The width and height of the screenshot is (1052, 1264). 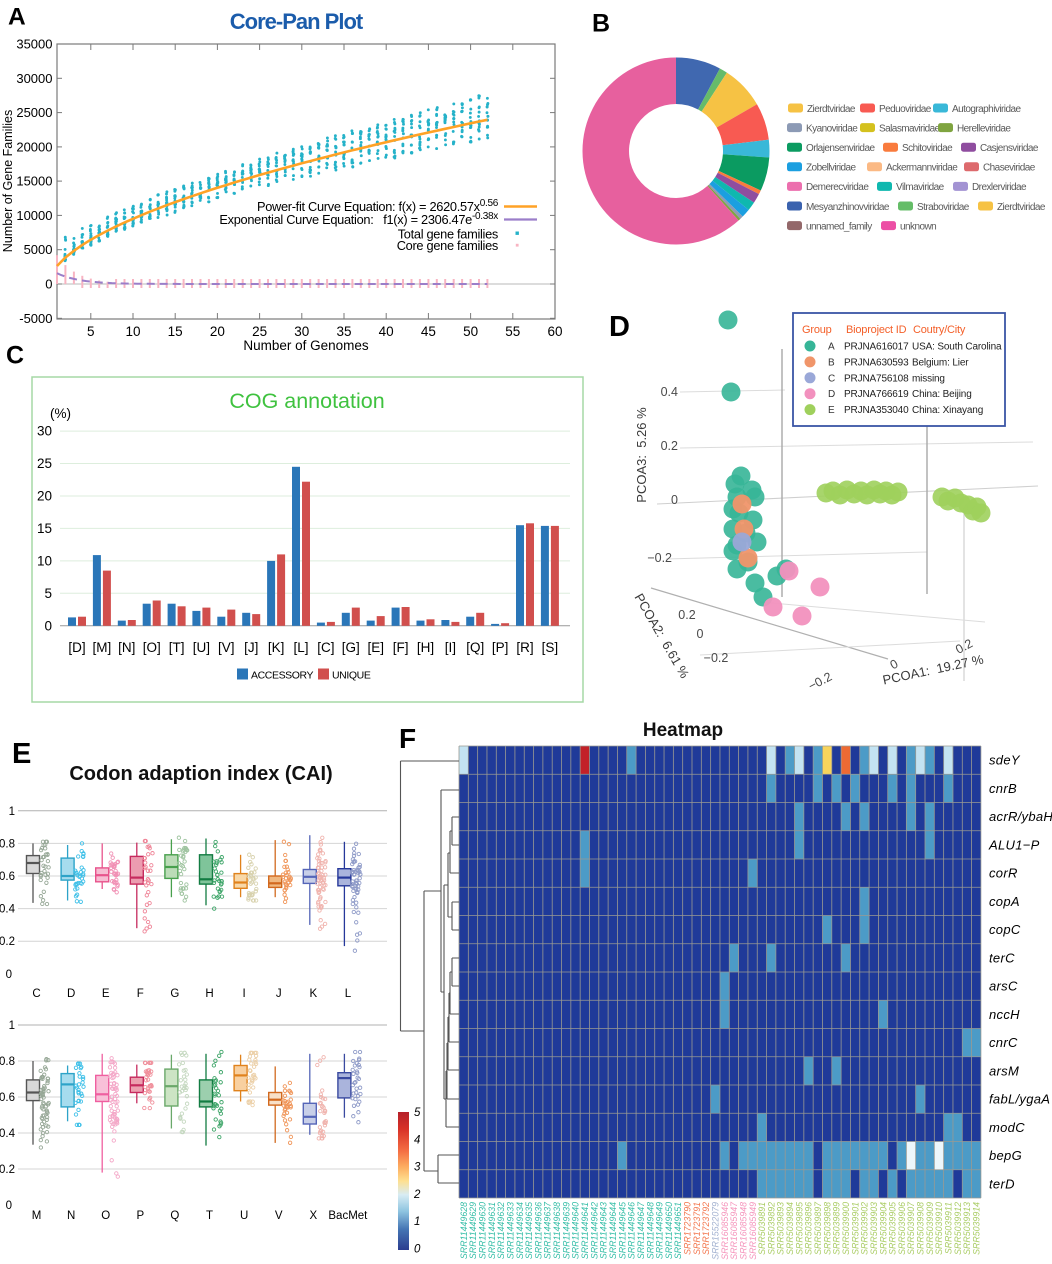 What do you see at coordinates (967, 1228) in the screenshot?
I see `svg-text: SRR5039913` at bounding box center [967, 1228].